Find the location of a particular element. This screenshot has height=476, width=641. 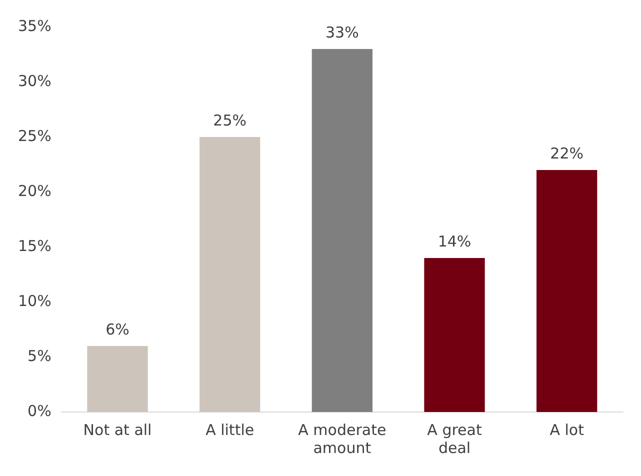

x-tick-label: Not at all is located at coordinates (117, 429).